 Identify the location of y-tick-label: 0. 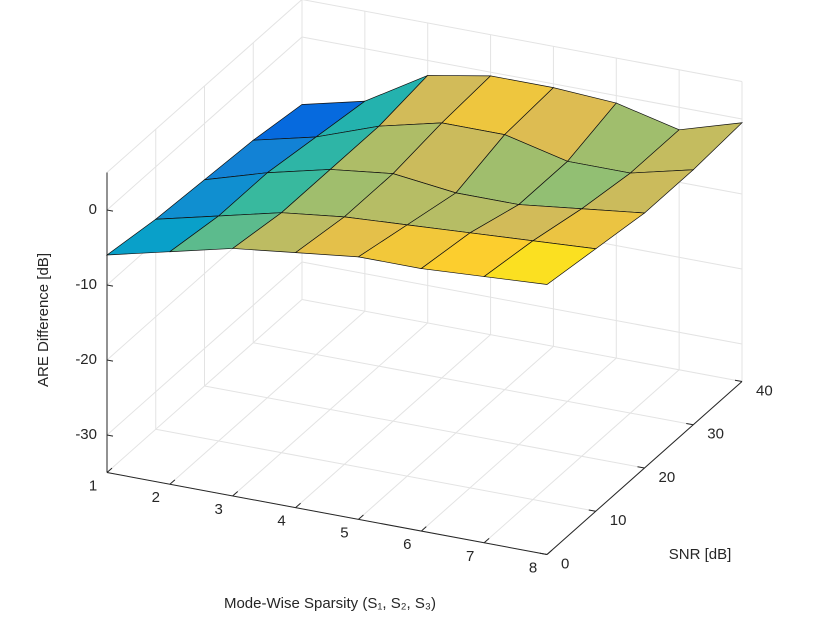
(565, 563).